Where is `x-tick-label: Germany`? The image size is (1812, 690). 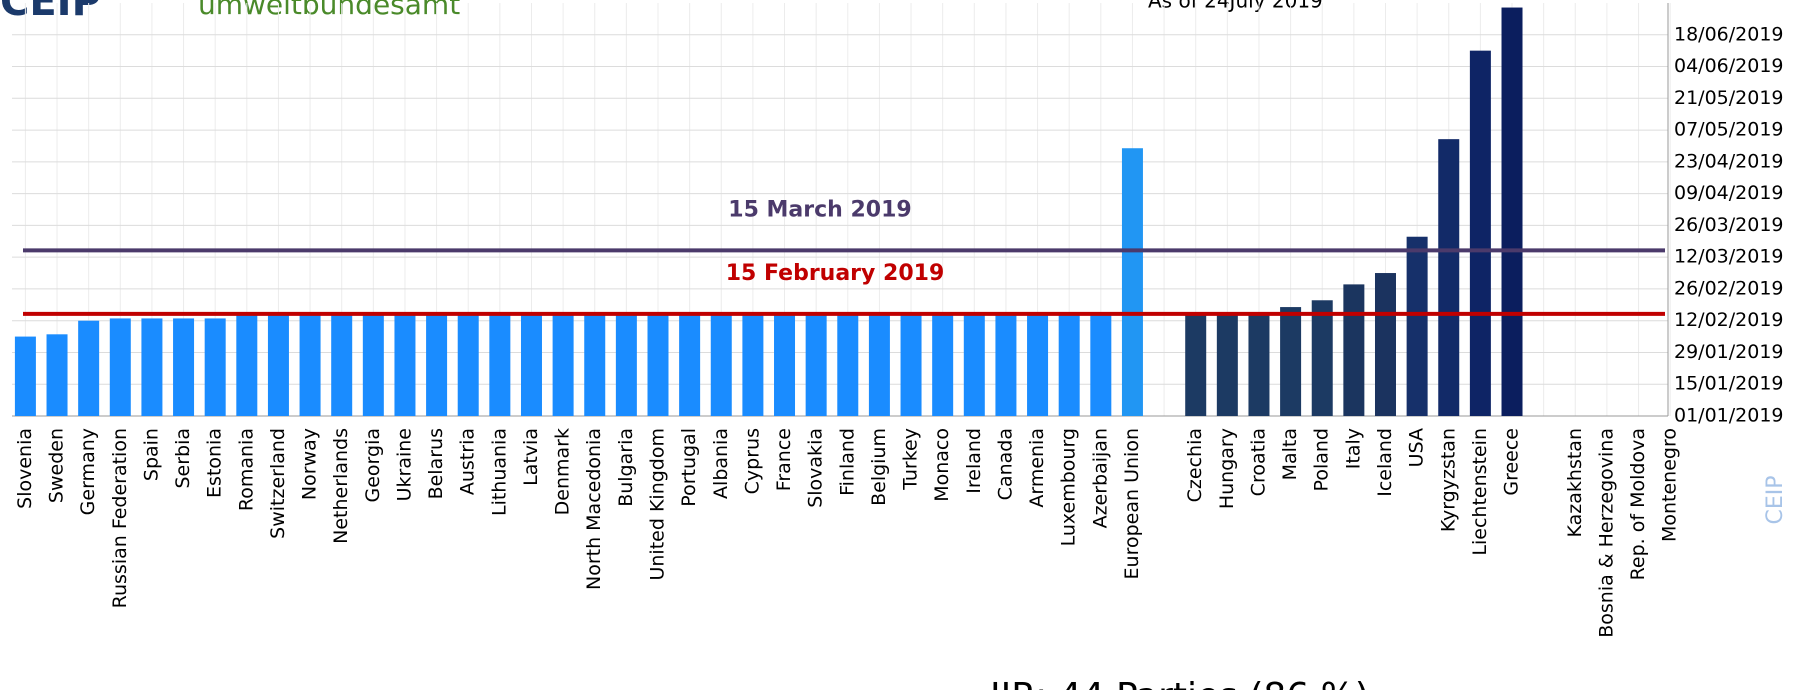 x-tick-label: Germany is located at coordinates (88, 471).